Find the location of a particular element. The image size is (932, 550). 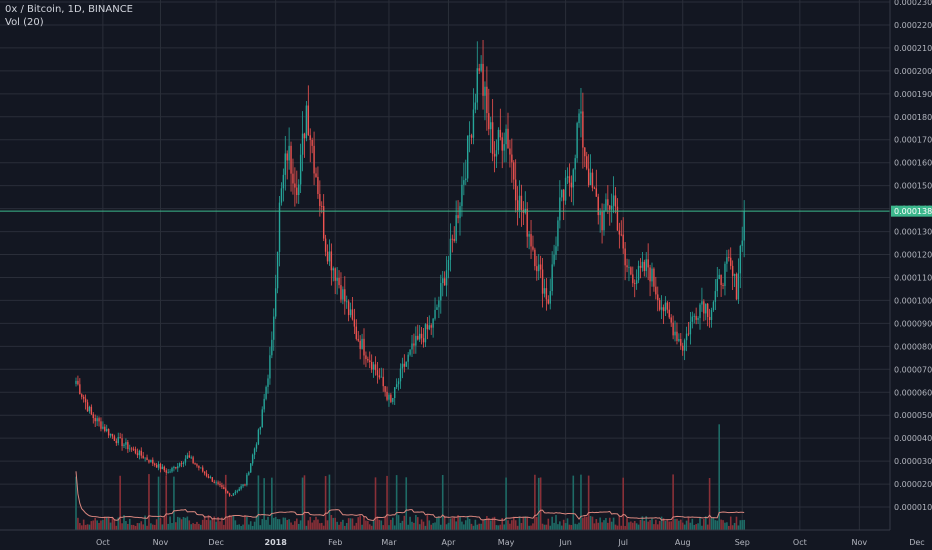

time-tick-label: Dec is located at coordinates (215, 542).